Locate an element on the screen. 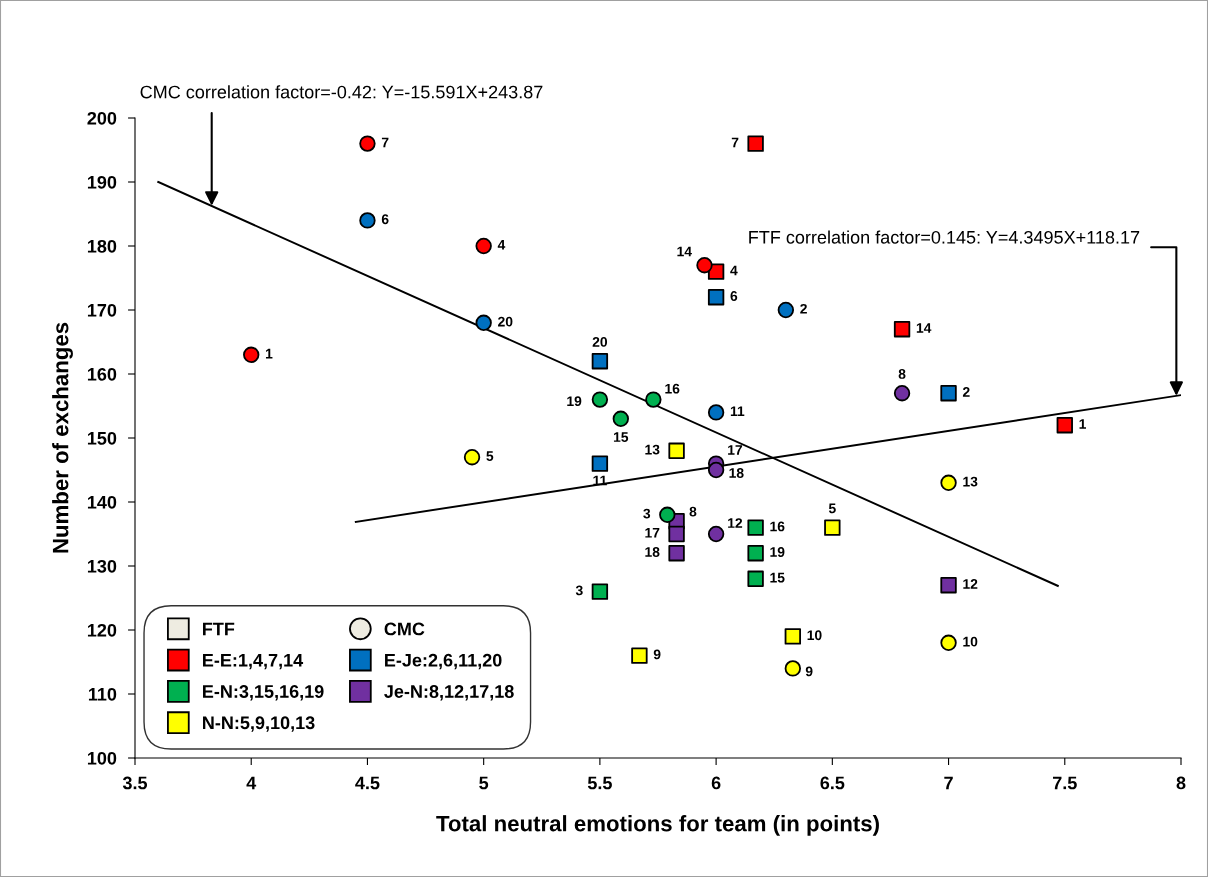 The image size is (1208, 877). annotation: 20 is located at coordinates (600, 342).